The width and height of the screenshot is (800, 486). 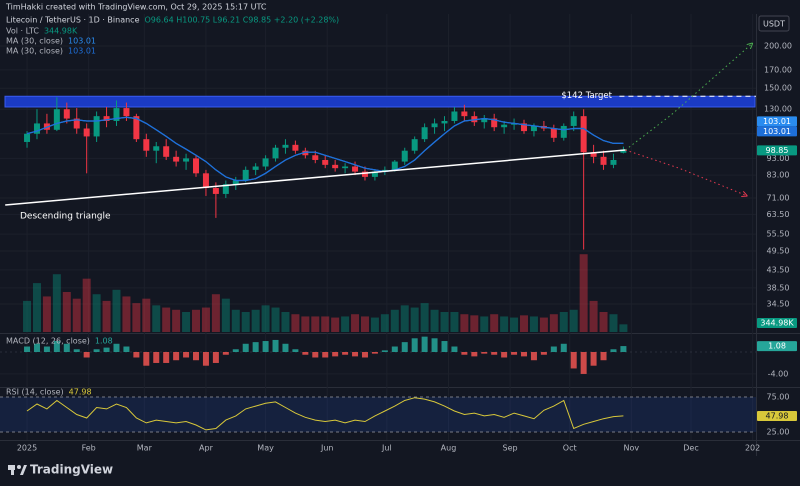 What do you see at coordinates (61, 31) in the screenshot?
I see `legend-text: 344.98K` at bounding box center [61, 31].